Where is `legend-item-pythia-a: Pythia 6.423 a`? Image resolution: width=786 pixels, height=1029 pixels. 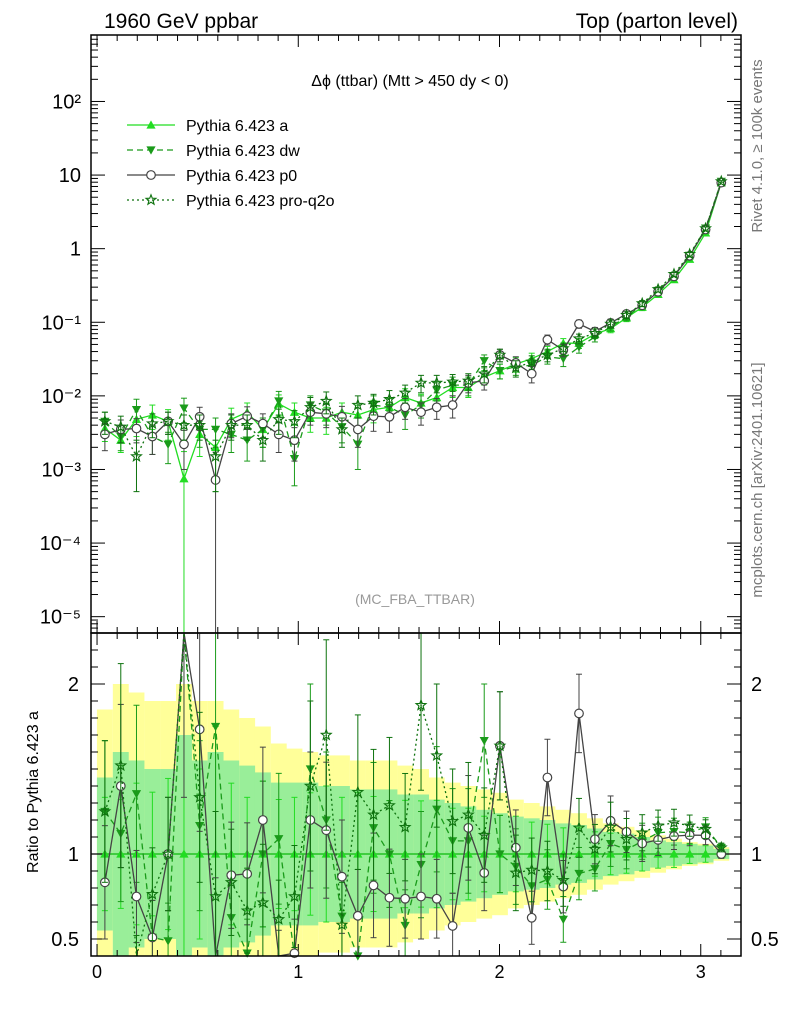 legend-item-pythia-a: Pythia 6.423 a is located at coordinates (207, 126).